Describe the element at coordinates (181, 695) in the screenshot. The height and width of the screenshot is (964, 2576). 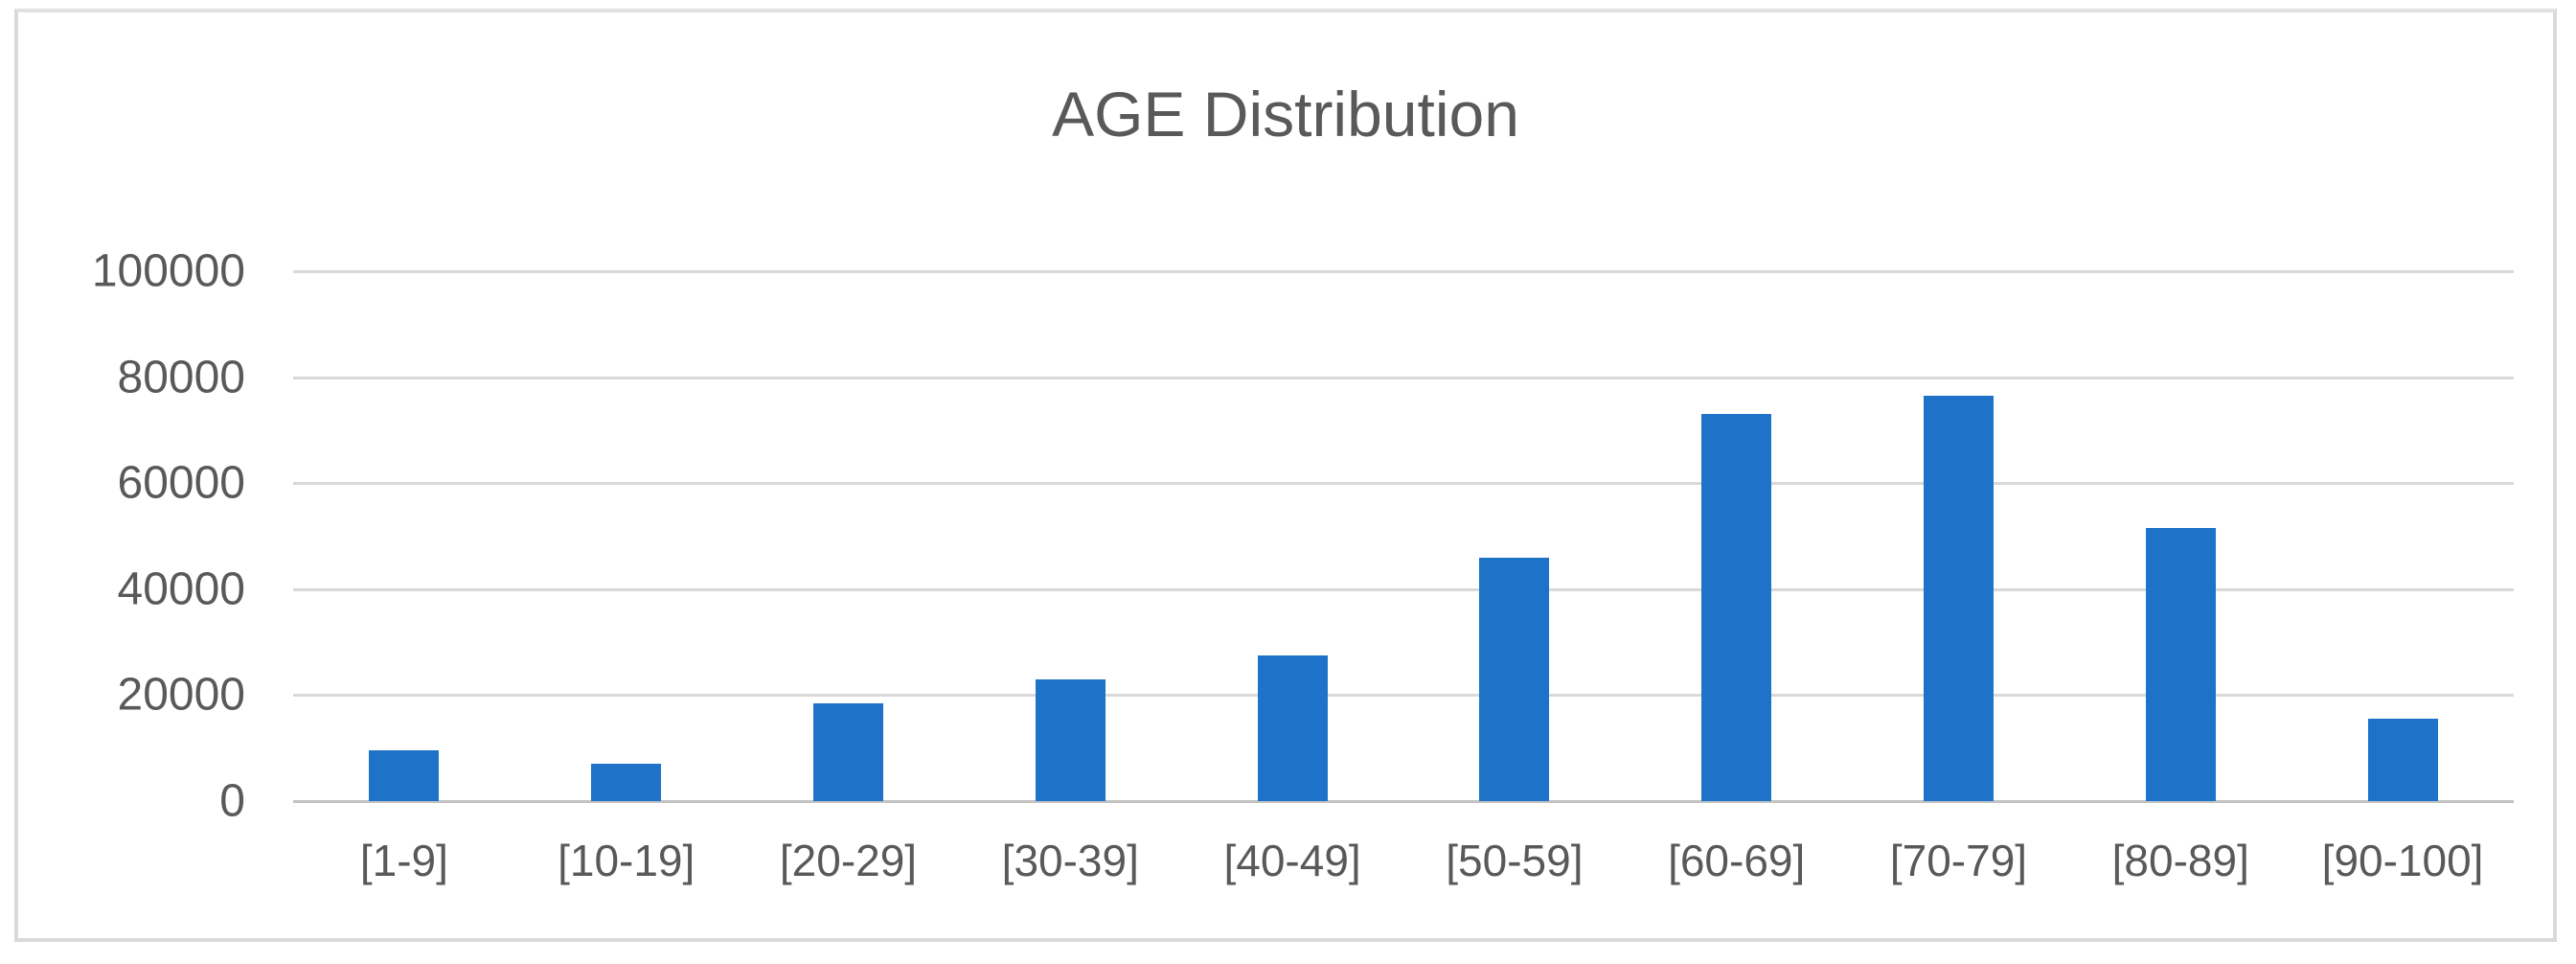
I see `y-tick-label: 20000` at that location.